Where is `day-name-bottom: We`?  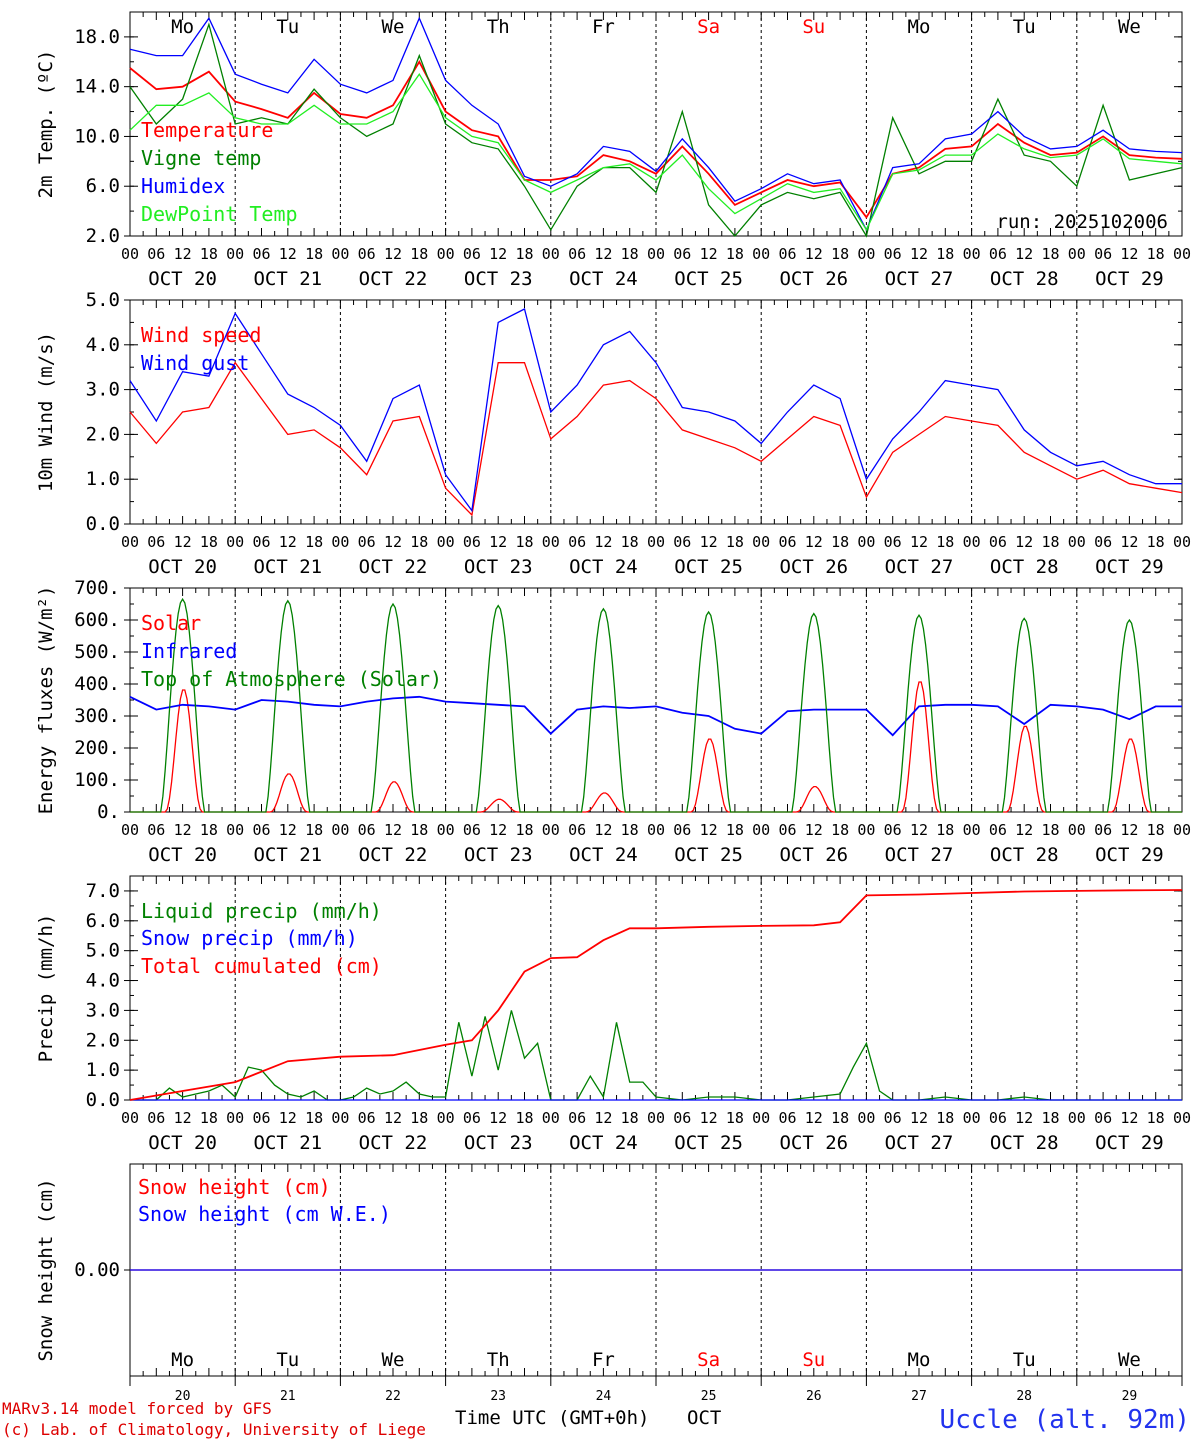 day-name-bottom: We is located at coordinates (1129, 1360).